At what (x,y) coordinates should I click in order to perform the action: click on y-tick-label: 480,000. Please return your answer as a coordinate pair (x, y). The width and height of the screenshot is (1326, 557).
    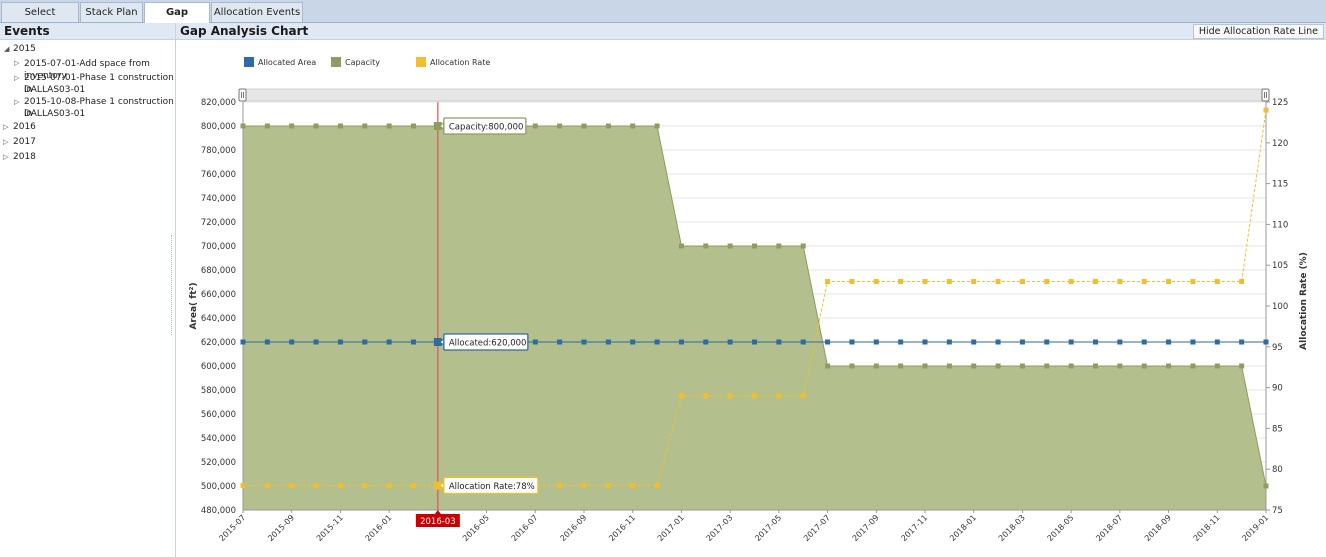
    Looking at the image, I should click on (218, 511).